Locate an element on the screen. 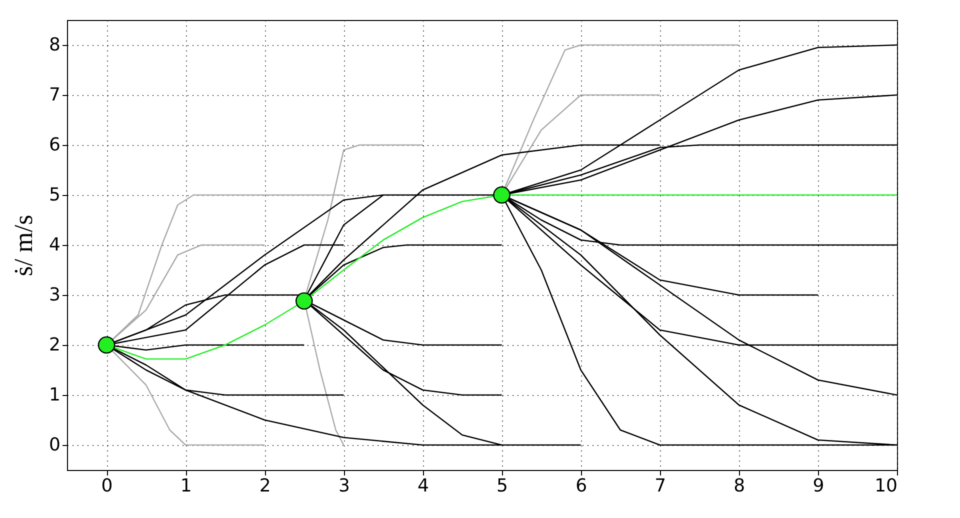  y-tick-label: 4 is located at coordinates (54, 245).